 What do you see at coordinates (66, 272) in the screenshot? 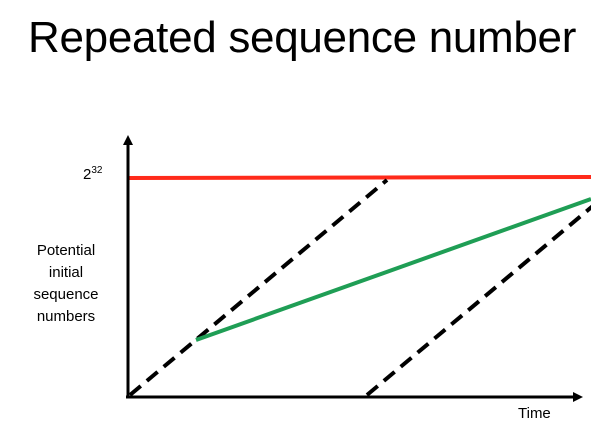
I see `y-axis-label-line: initial` at bounding box center [66, 272].